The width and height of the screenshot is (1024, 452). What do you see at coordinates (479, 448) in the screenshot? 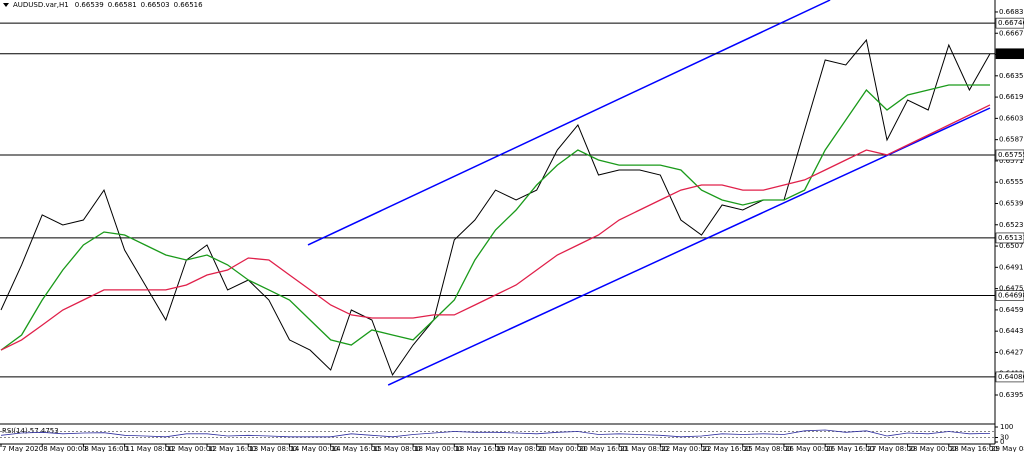
I see `x-tick-label: 18 May 16:00` at bounding box center [479, 448].